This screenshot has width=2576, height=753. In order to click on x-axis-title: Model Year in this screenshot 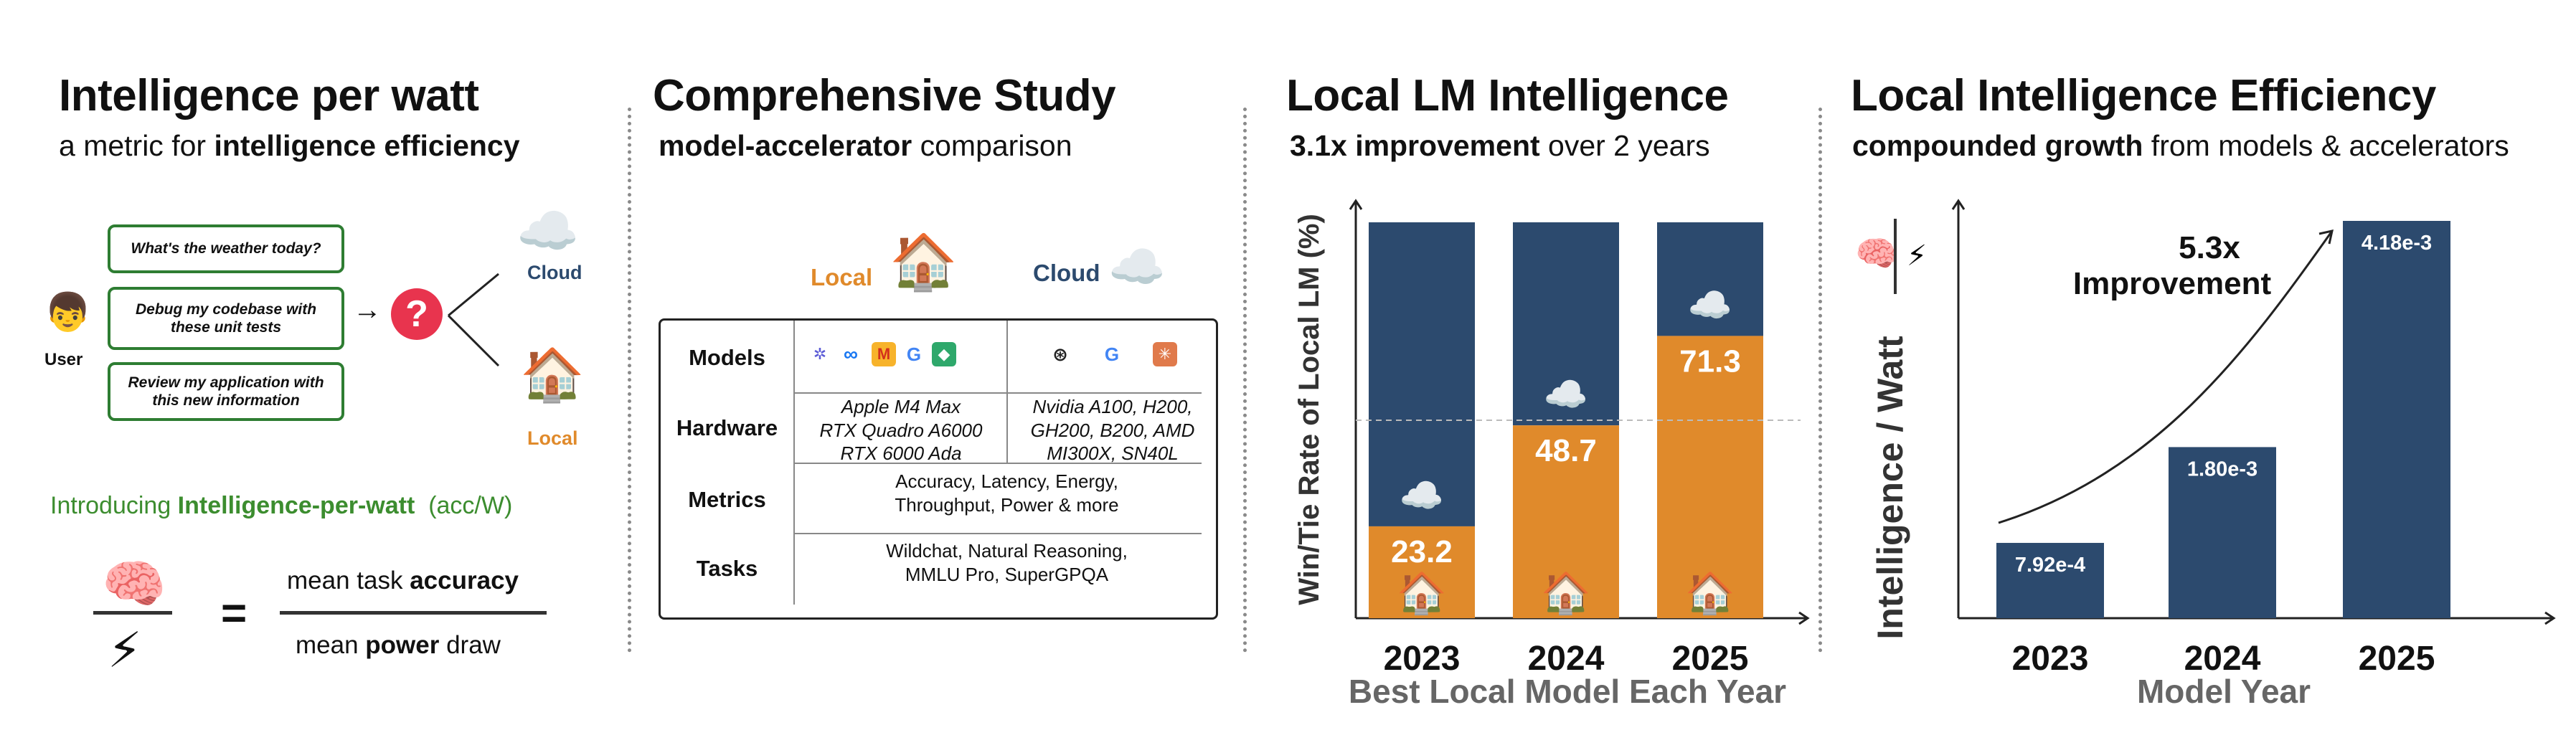, I will do `click(2224, 692)`.